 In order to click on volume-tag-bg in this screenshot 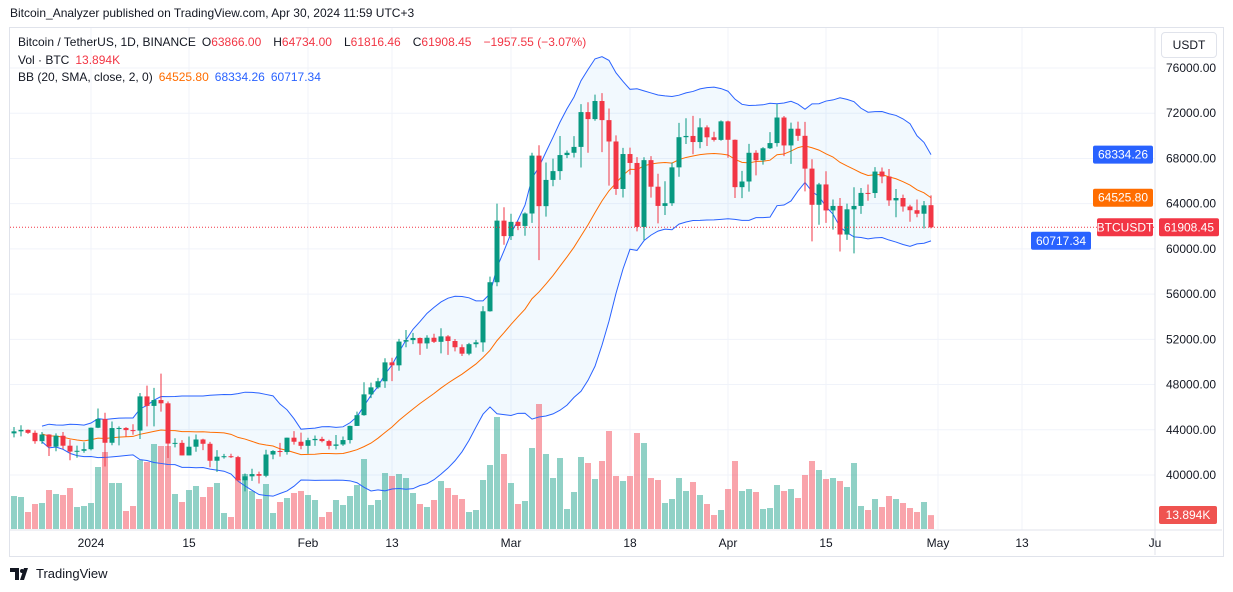, I will do `click(1188, 515)`.